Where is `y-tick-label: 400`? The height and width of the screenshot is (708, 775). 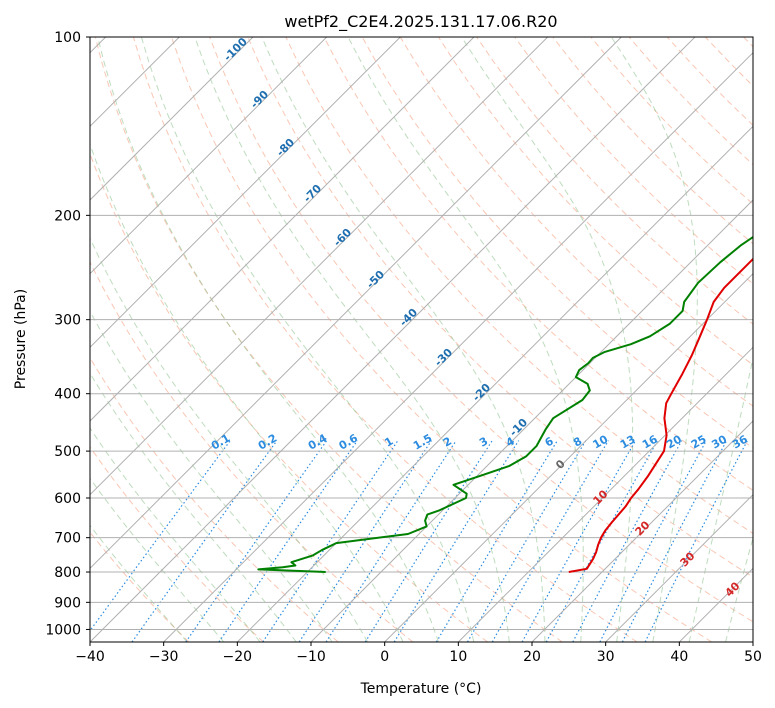
y-tick-label: 400 is located at coordinates (67, 395).